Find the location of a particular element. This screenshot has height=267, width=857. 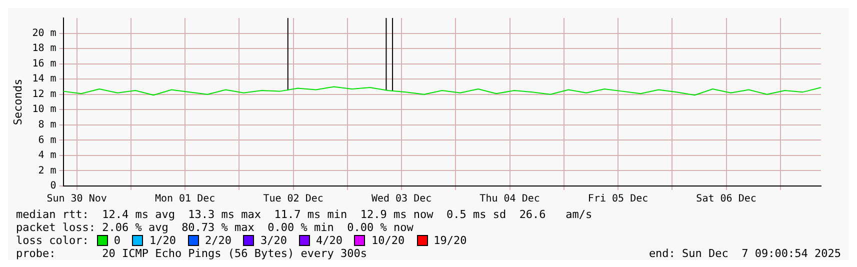

legend-label: 4/20 is located at coordinates (329, 240).